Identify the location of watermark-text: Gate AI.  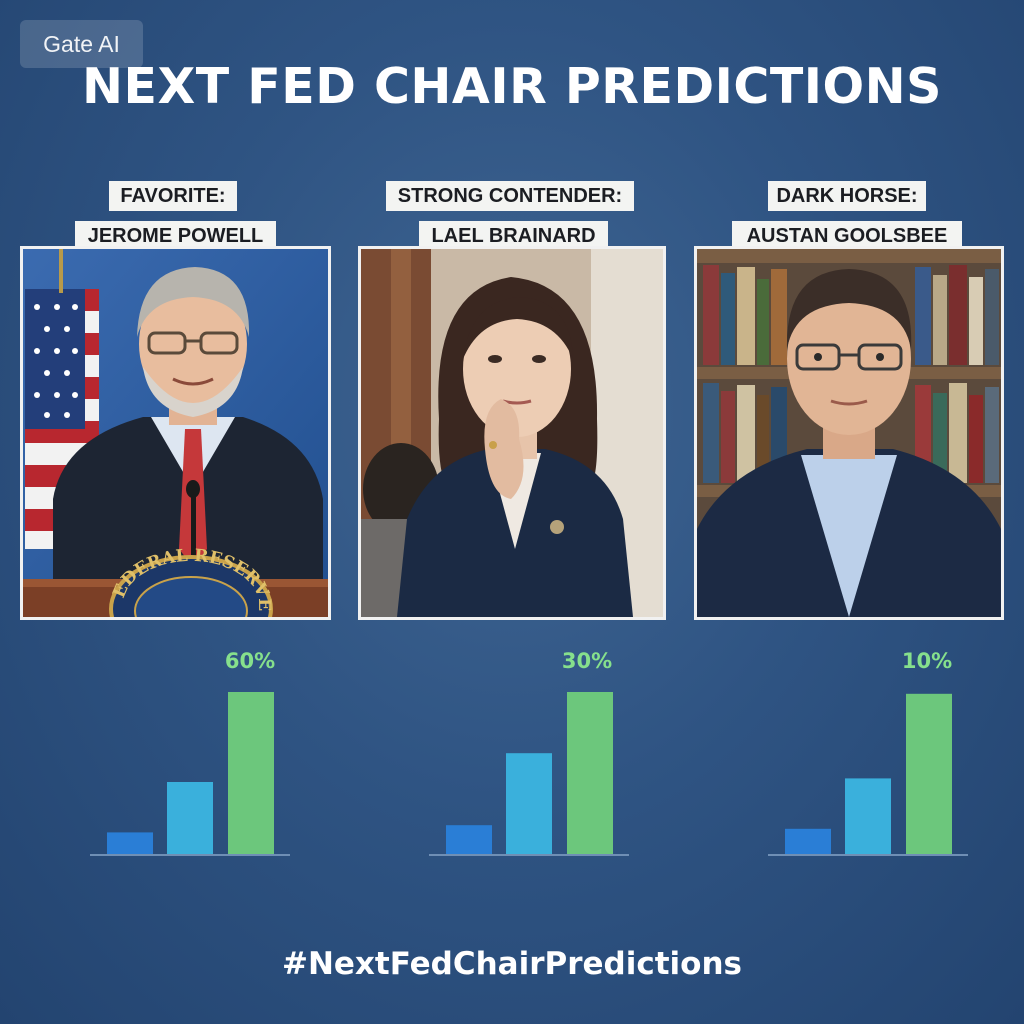
(81, 43).